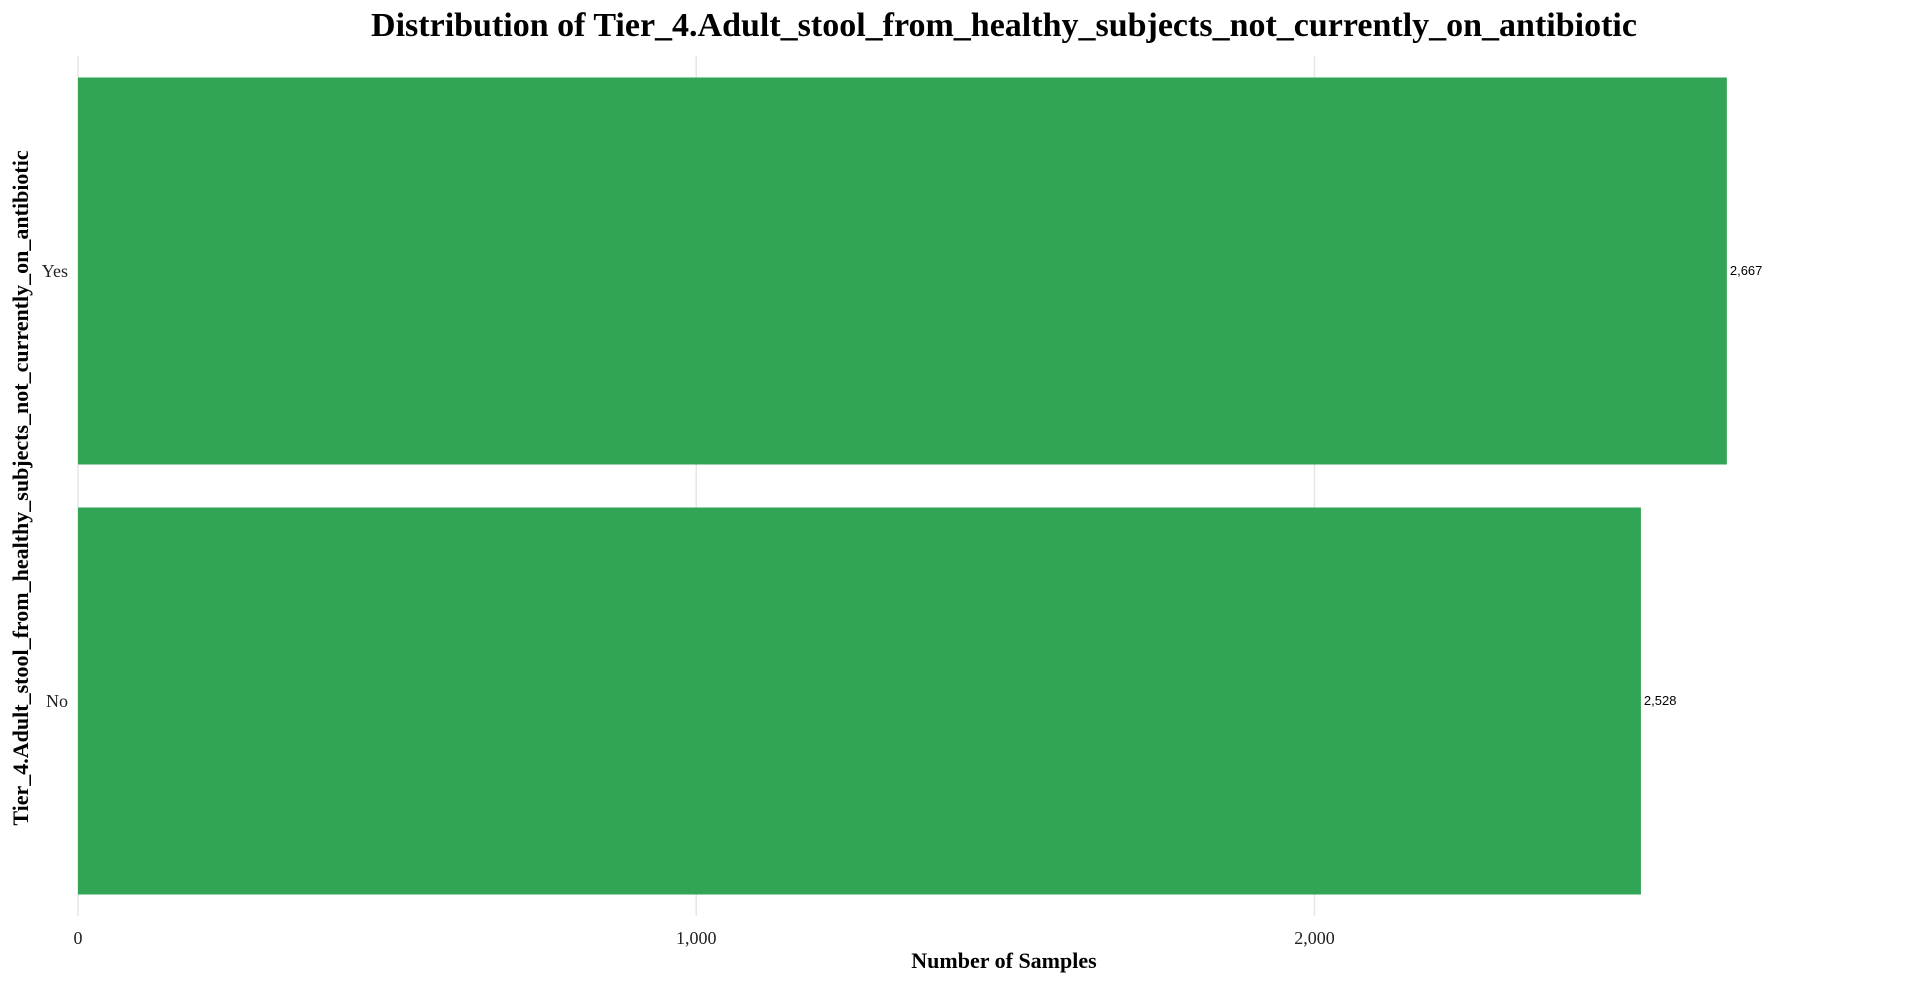  What do you see at coordinates (696, 938) in the screenshot?
I see `x-tick-label: 1,000` at bounding box center [696, 938].